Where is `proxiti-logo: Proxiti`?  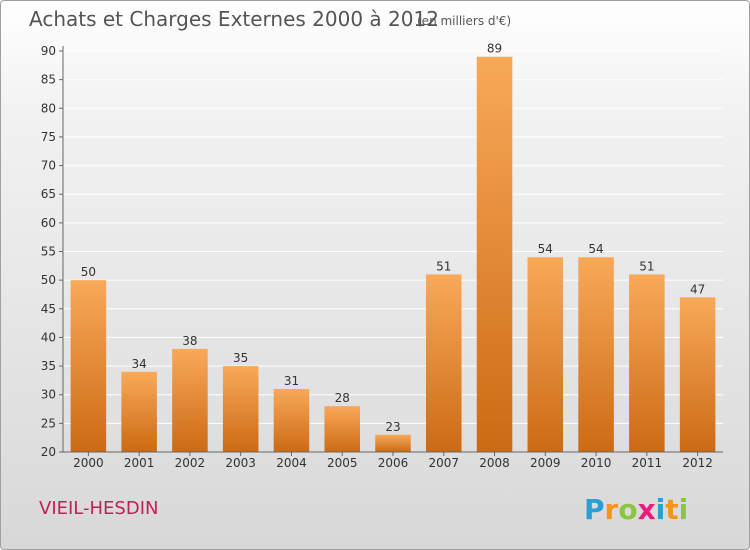
proxiti-logo: Proxiti is located at coordinates (636, 509).